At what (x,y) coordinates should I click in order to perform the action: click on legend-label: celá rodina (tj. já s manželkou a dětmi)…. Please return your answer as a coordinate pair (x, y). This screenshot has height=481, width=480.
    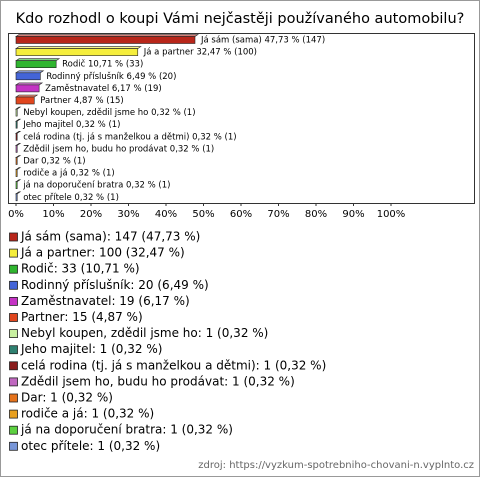
    Looking at the image, I should click on (173, 365).